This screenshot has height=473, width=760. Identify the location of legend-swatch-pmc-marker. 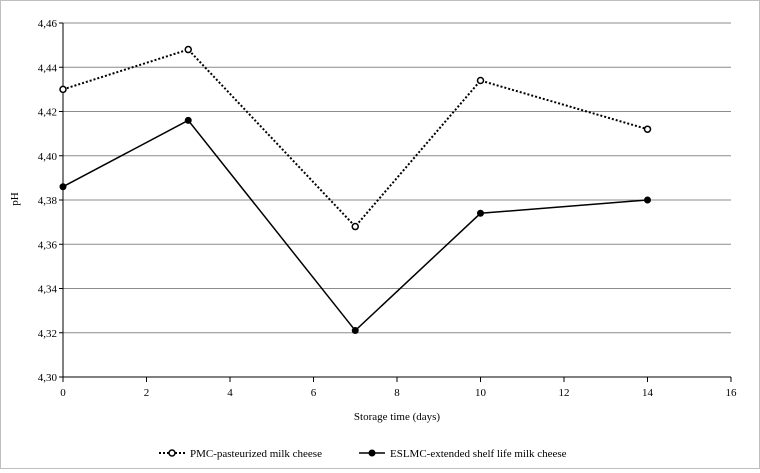
(172, 453).